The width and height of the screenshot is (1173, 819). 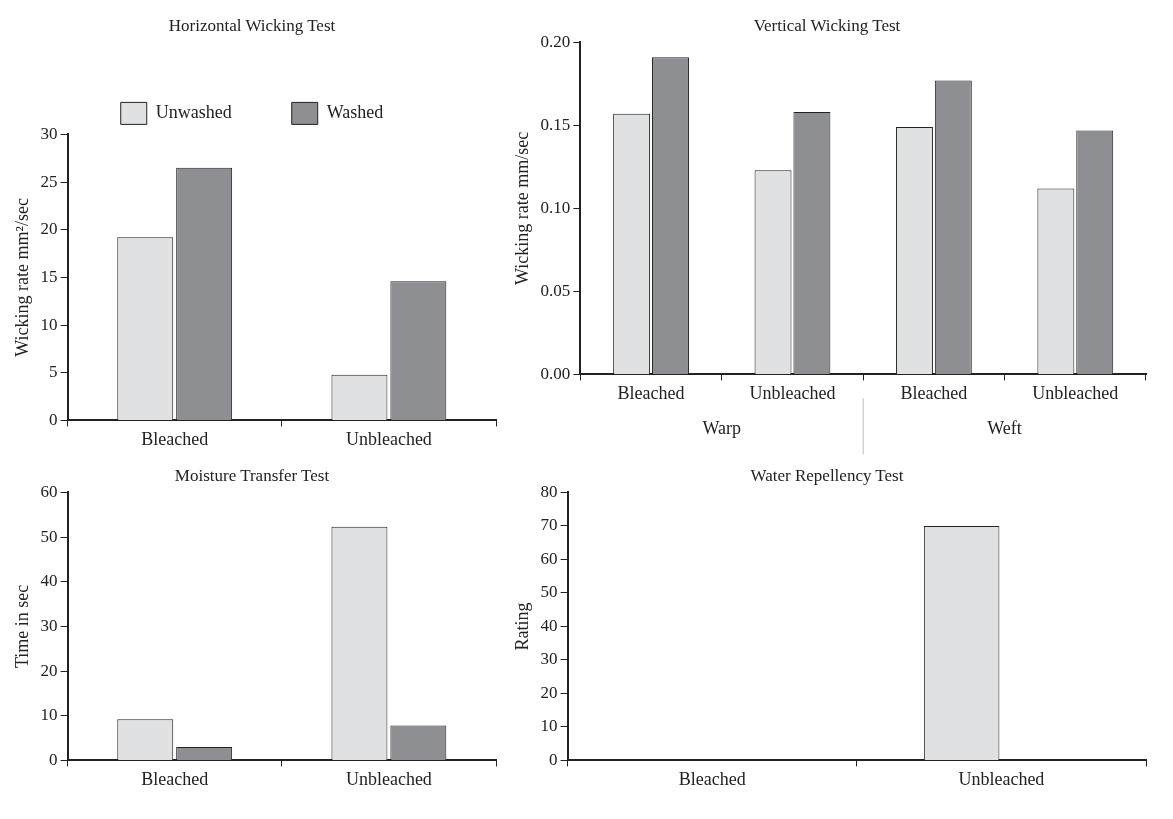 What do you see at coordinates (21, 626) in the screenshot?
I see `y-axis-title: Time in sec` at bounding box center [21, 626].